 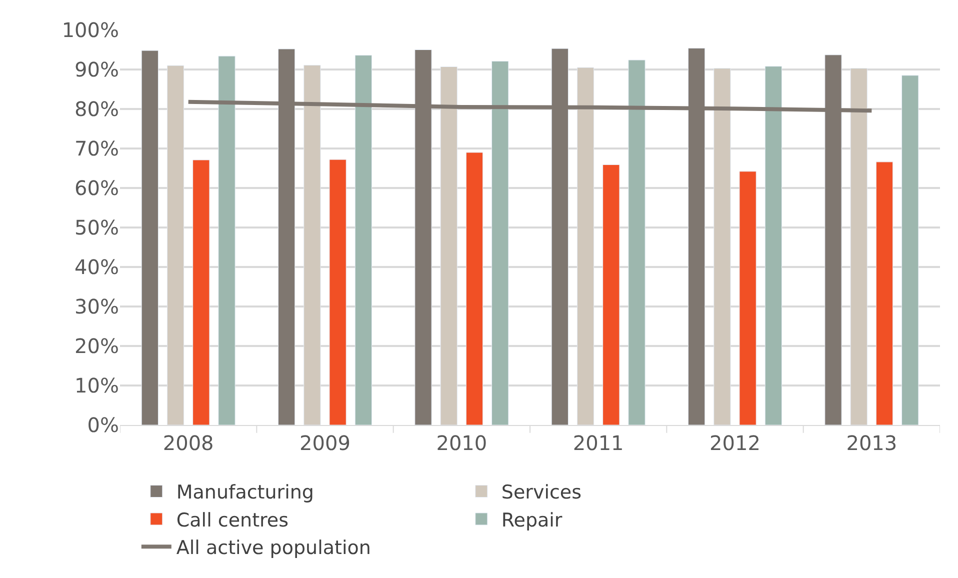 I want to click on y-tick-label: 40%, so click(x=96, y=267).